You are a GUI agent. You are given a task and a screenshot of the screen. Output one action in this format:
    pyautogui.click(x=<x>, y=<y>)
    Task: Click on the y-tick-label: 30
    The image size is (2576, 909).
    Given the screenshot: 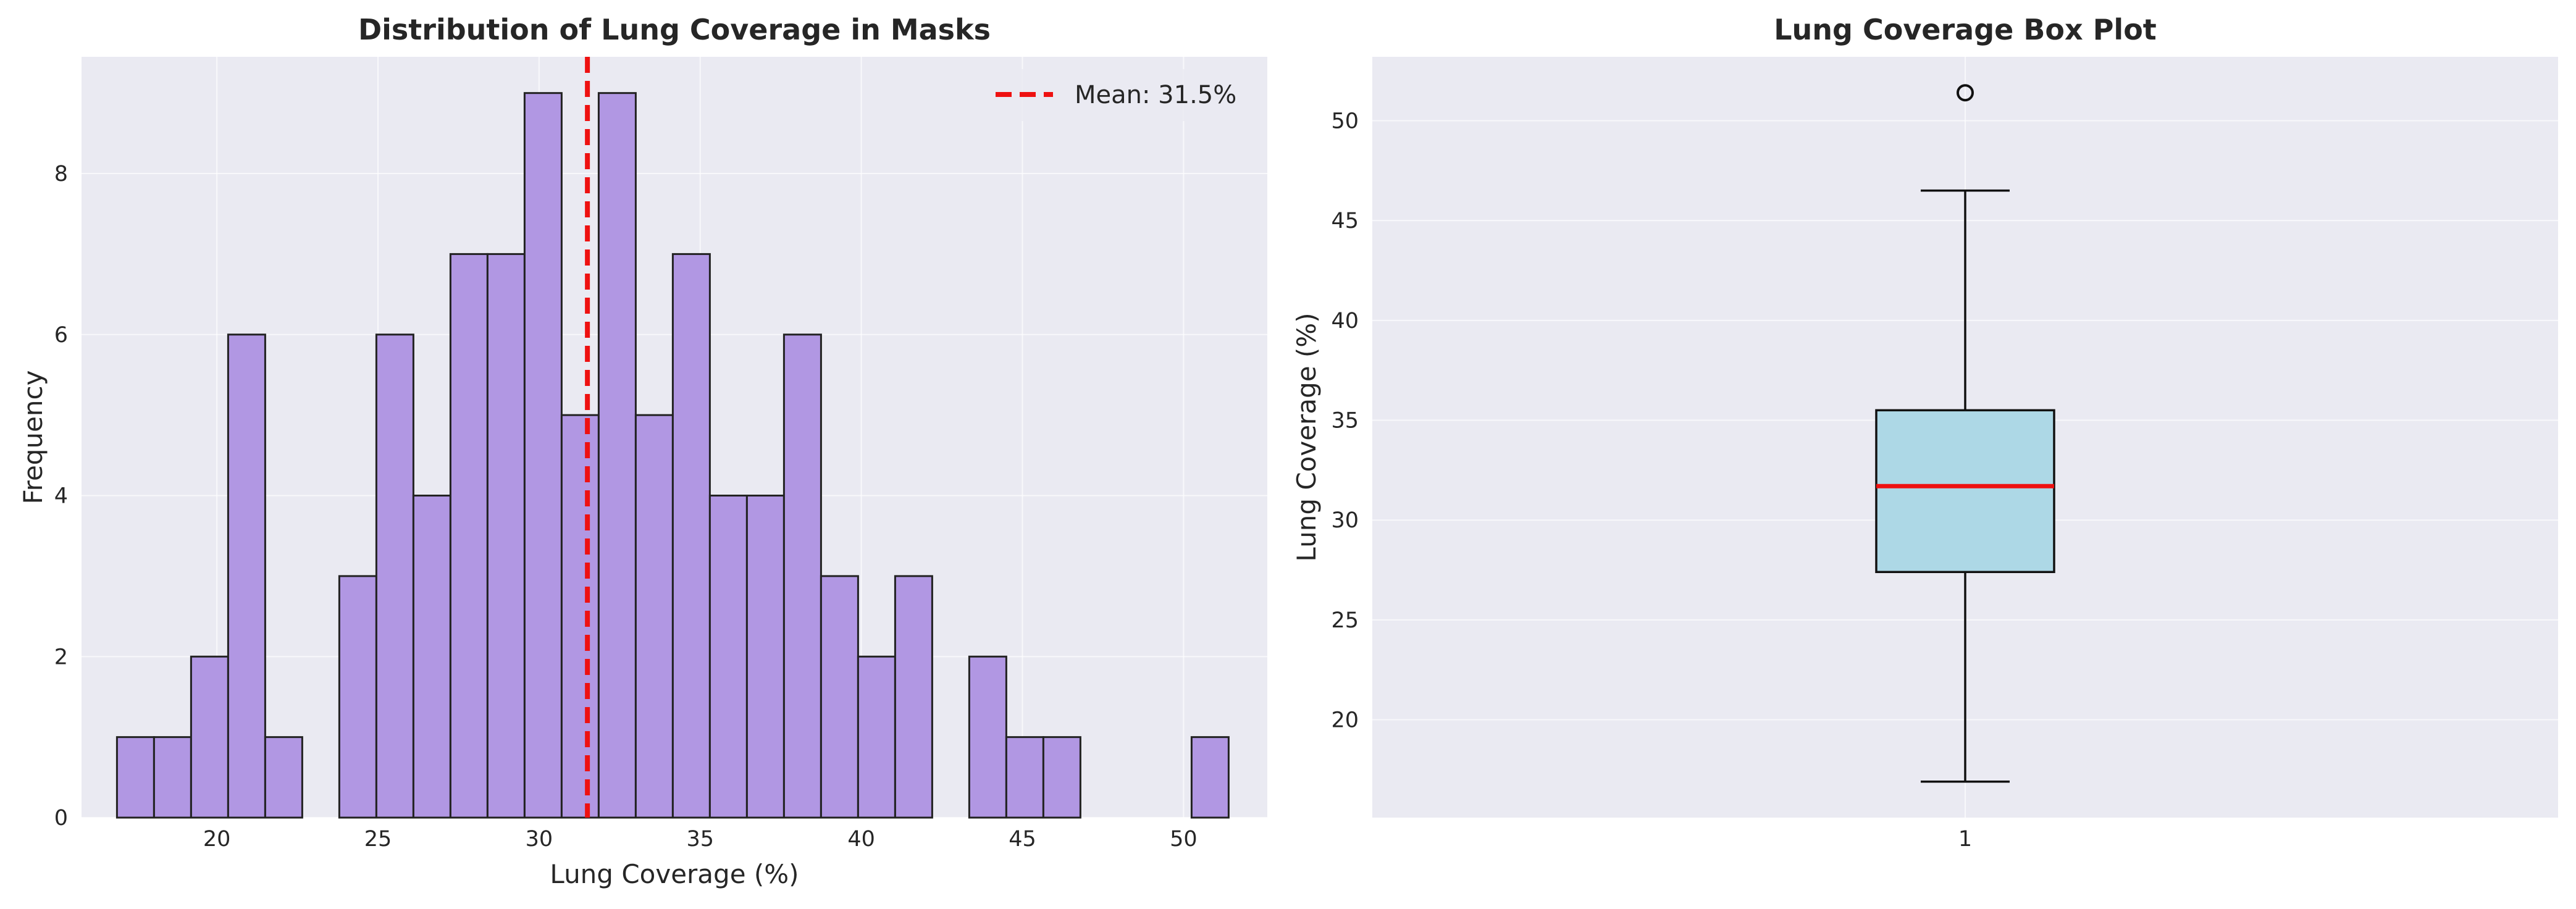 What is the action you would take?
    pyautogui.click(x=1345, y=520)
    